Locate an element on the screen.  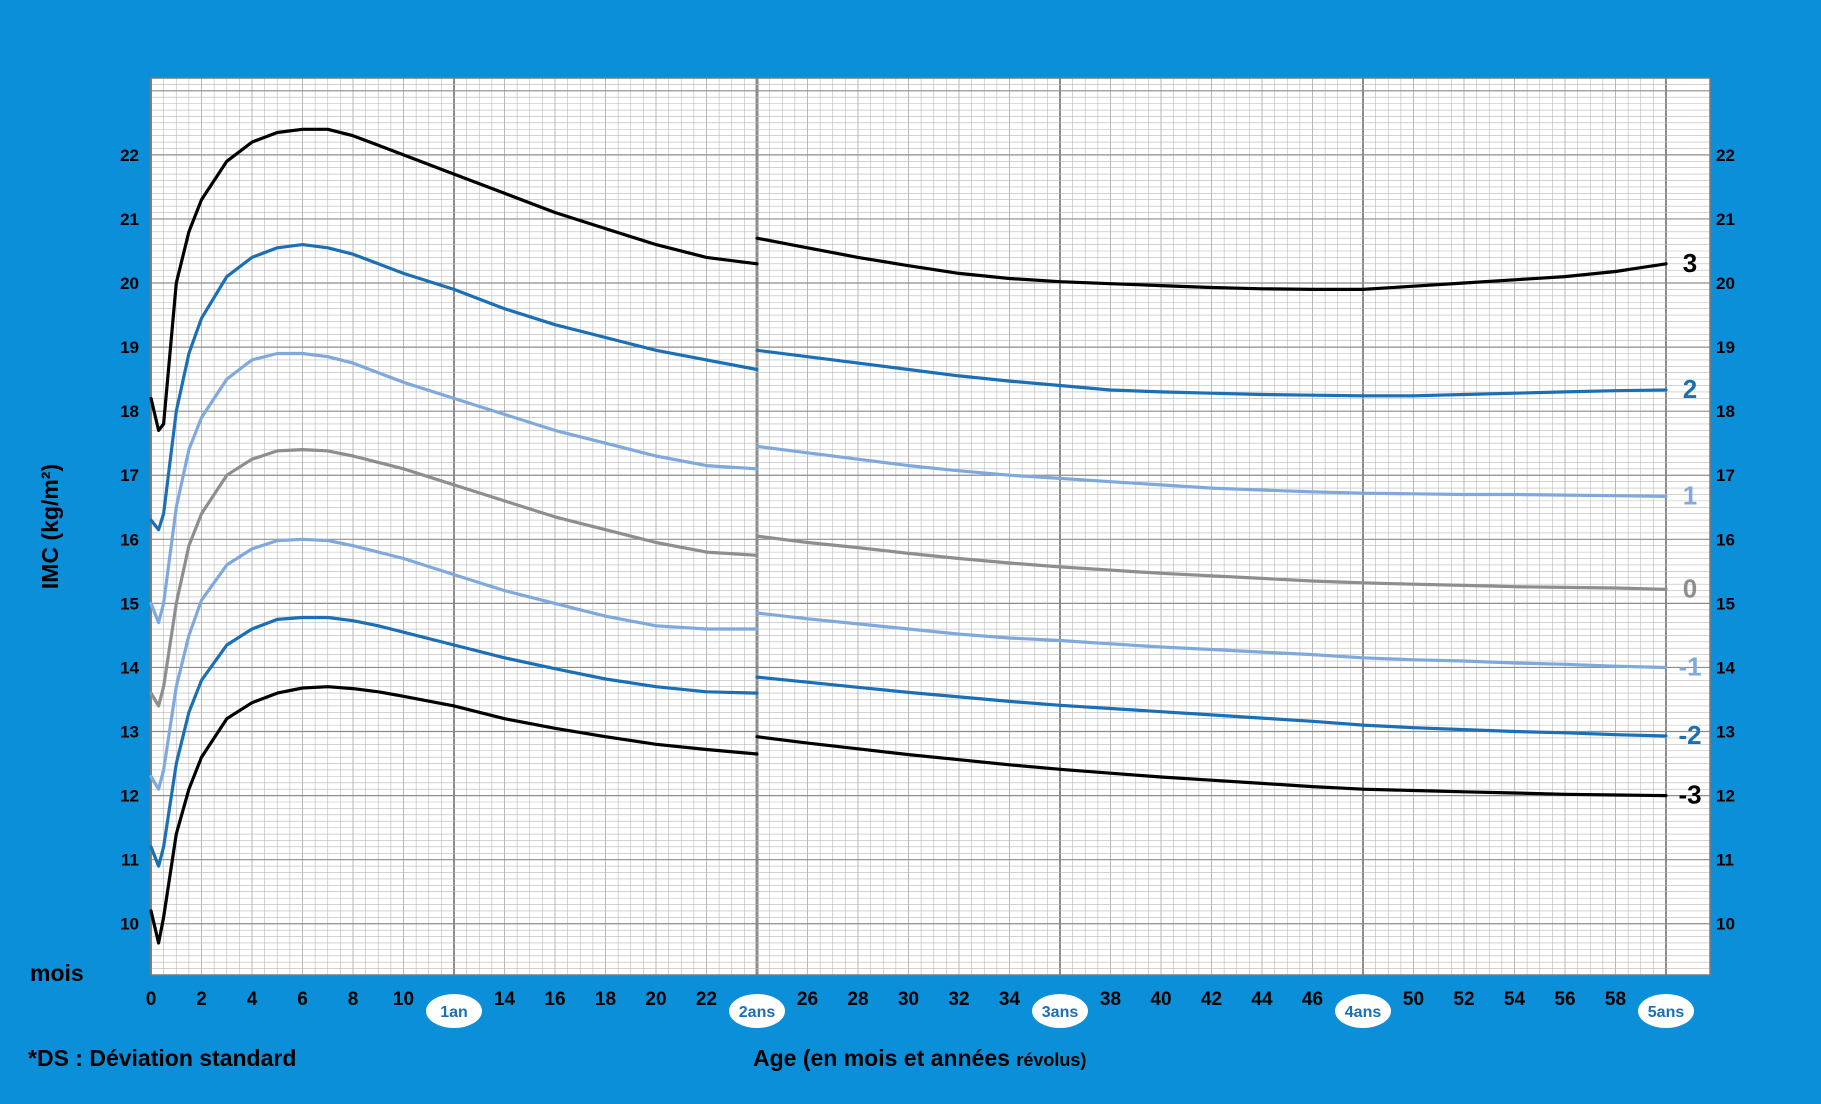
year-marker: 5ans is located at coordinates (1666, 1011).